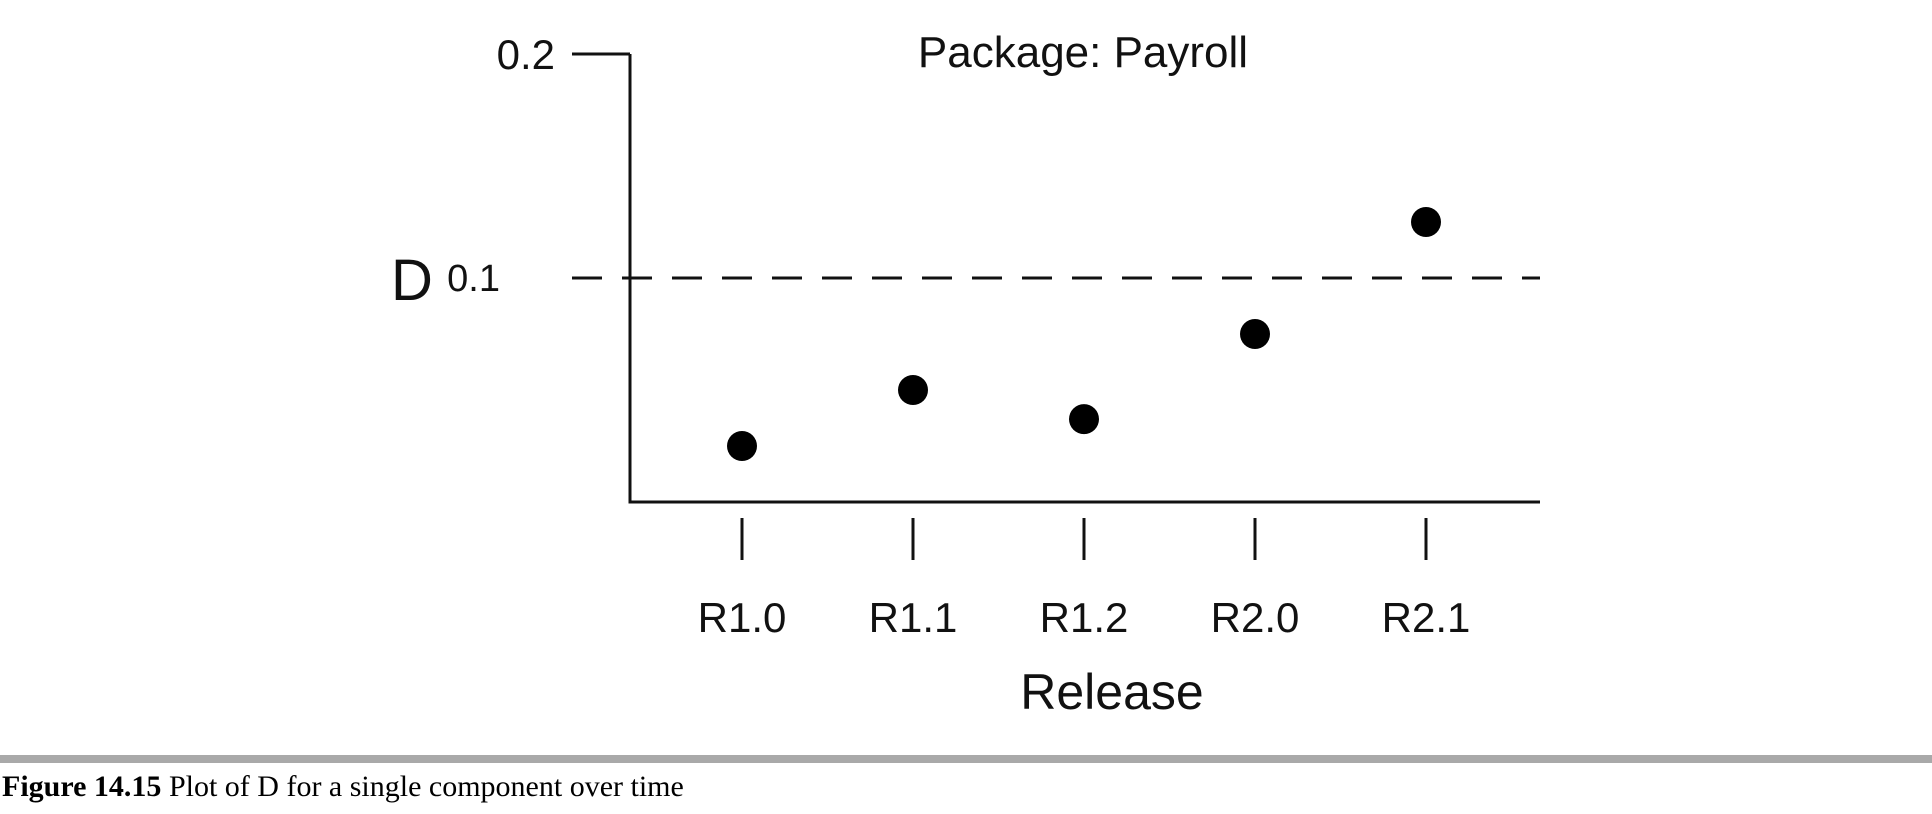 The image size is (1932, 814). Describe the element at coordinates (1084, 579) in the screenshot. I see `x-ticks: R1.0 R1.1 R1.2 R2.0 R2.1` at that location.